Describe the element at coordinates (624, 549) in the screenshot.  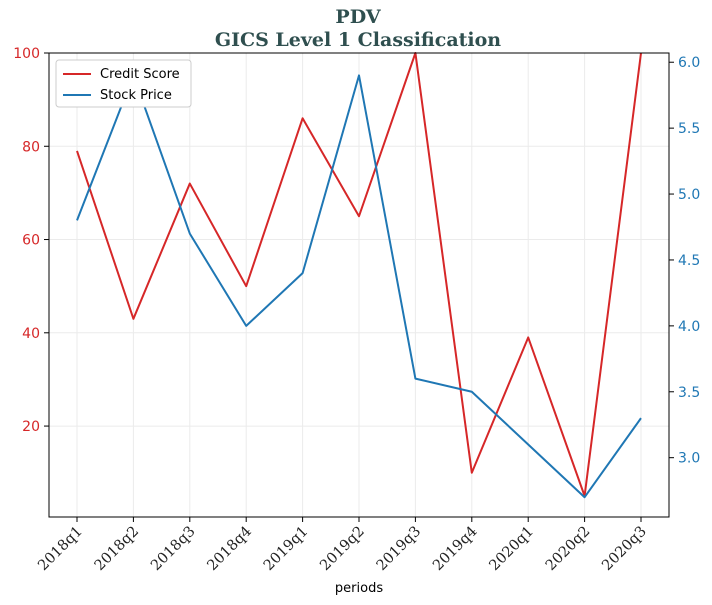
I see `x-tick-label: 2020q3` at that location.